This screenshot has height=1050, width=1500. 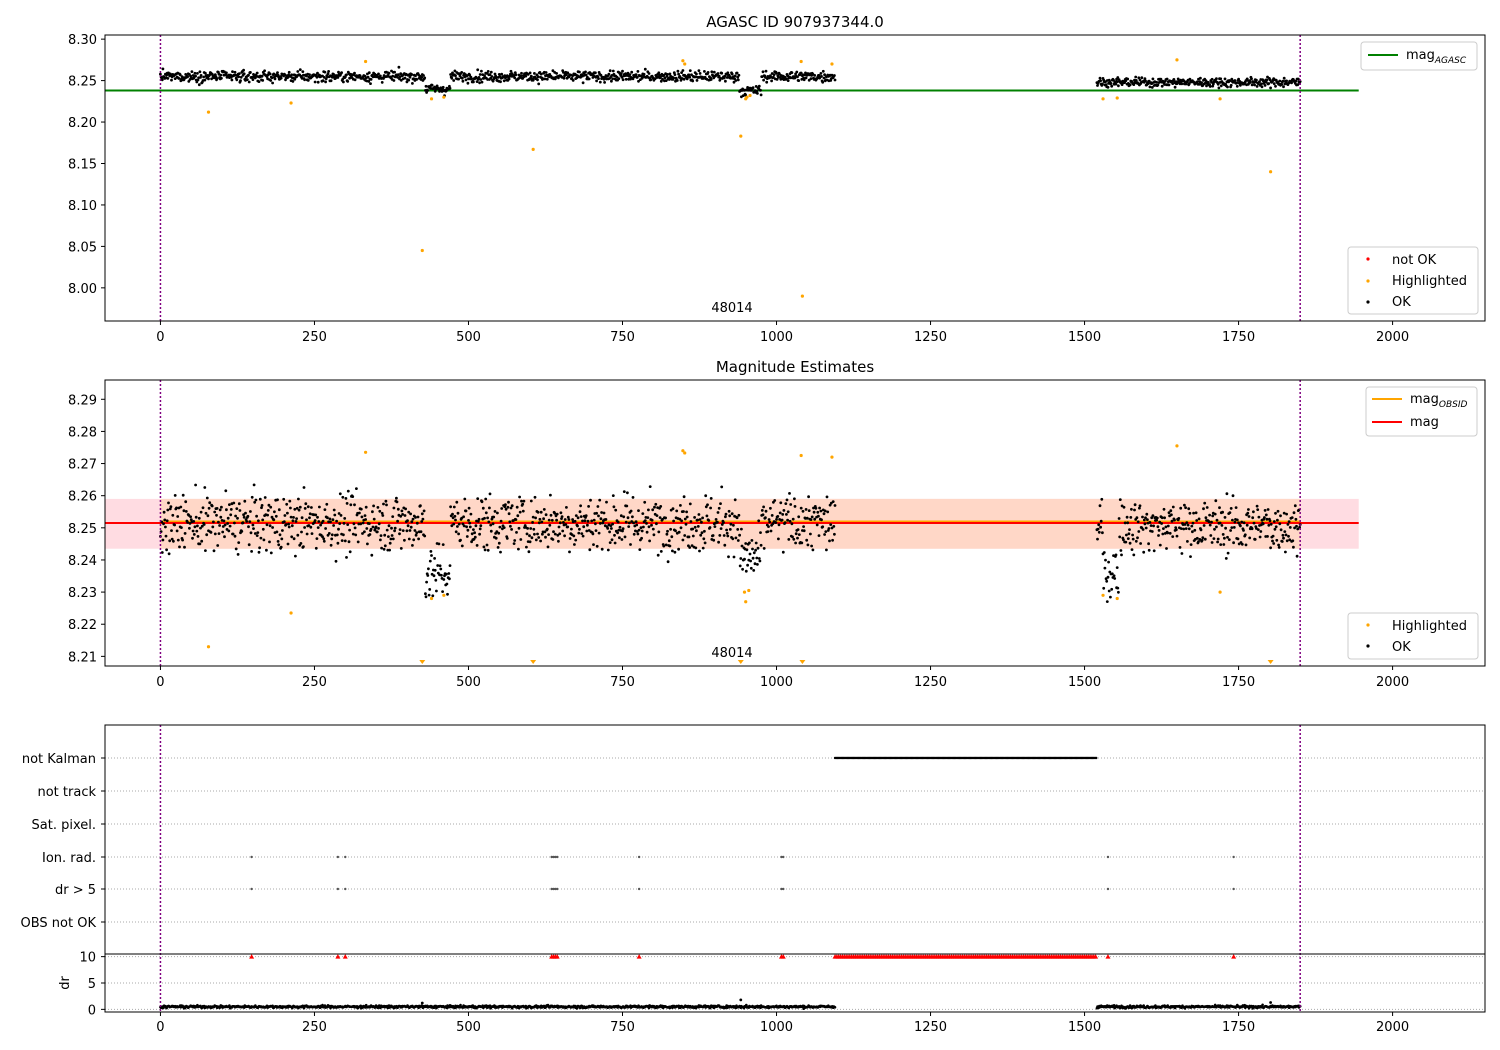 I want to click on legend-highlighted-2: Highlighted, so click(x=1429, y=626).